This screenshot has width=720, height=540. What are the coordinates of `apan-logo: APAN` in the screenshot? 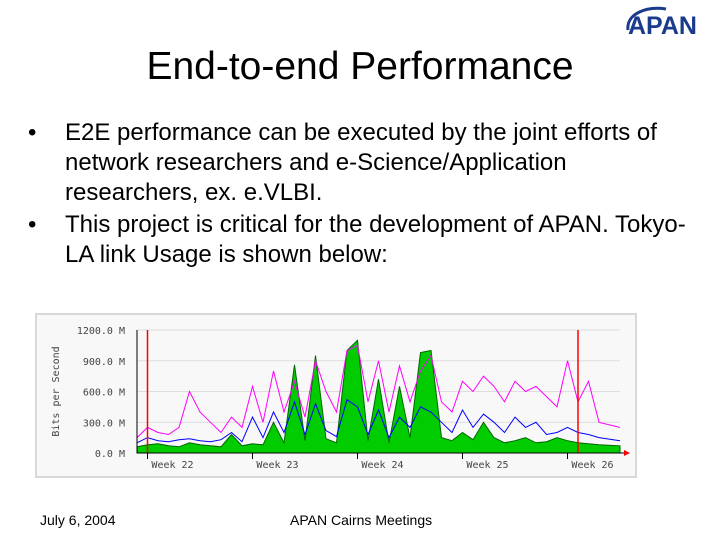 It's located at (661, 23).